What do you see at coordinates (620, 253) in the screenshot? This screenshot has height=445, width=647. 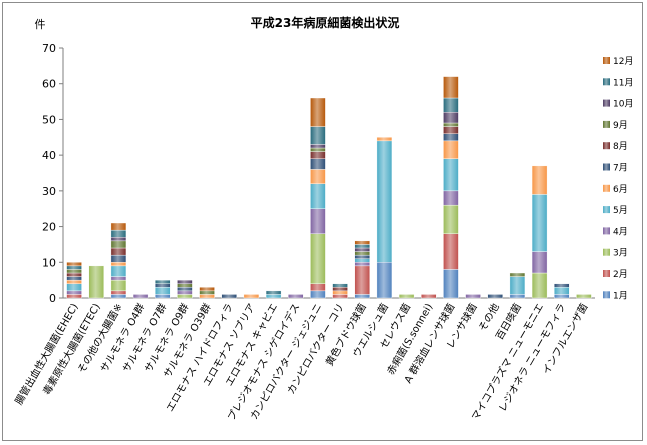 I see `legend-label: 3月` at bounding box center [620, 253].